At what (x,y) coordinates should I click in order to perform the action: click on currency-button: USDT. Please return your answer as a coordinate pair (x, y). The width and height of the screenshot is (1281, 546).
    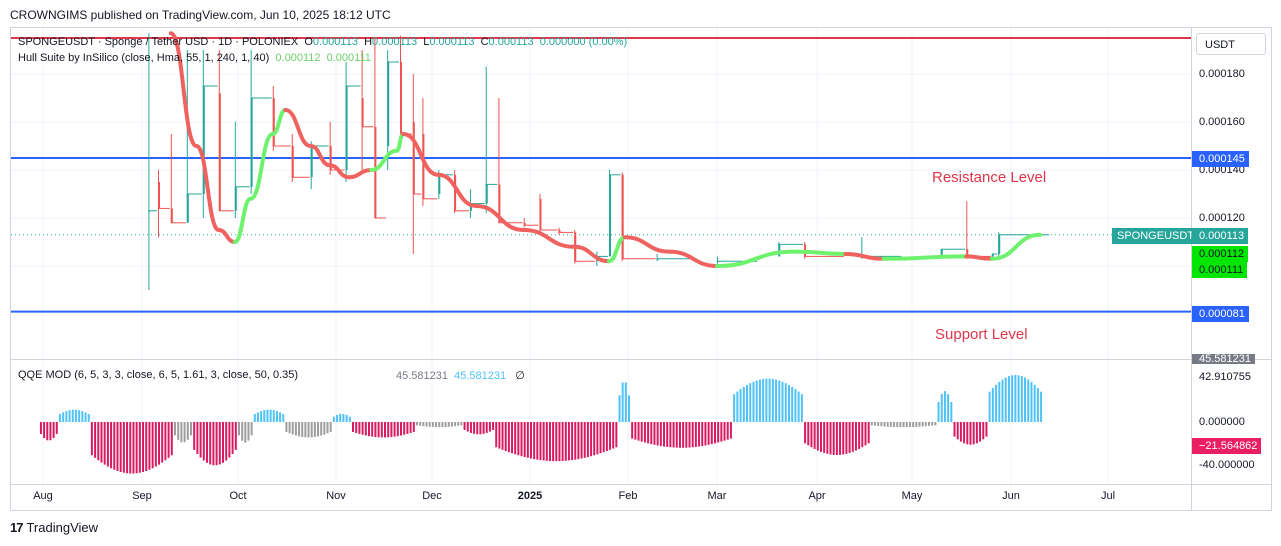
    Looking at the image, I should click on (1231, 44).